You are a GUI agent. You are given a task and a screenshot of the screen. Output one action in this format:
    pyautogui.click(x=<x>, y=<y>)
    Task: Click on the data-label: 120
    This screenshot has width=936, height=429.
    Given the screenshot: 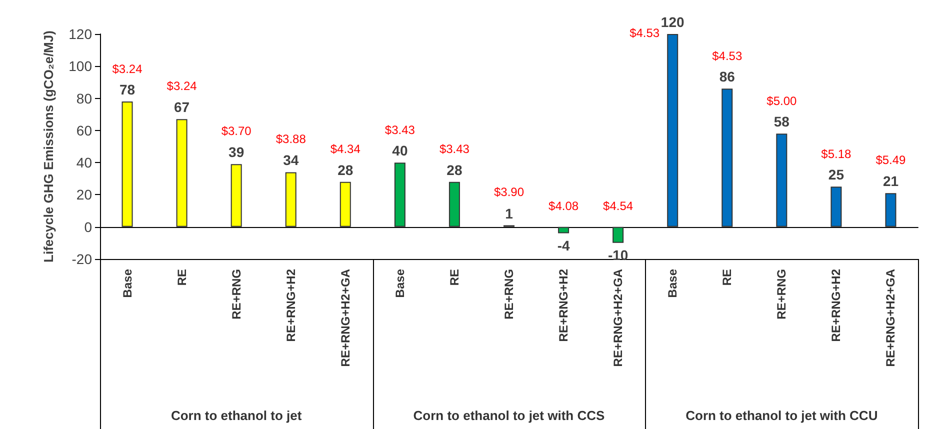 What is the action you would take?
    pyautogui.click(x=672, y=22)
    